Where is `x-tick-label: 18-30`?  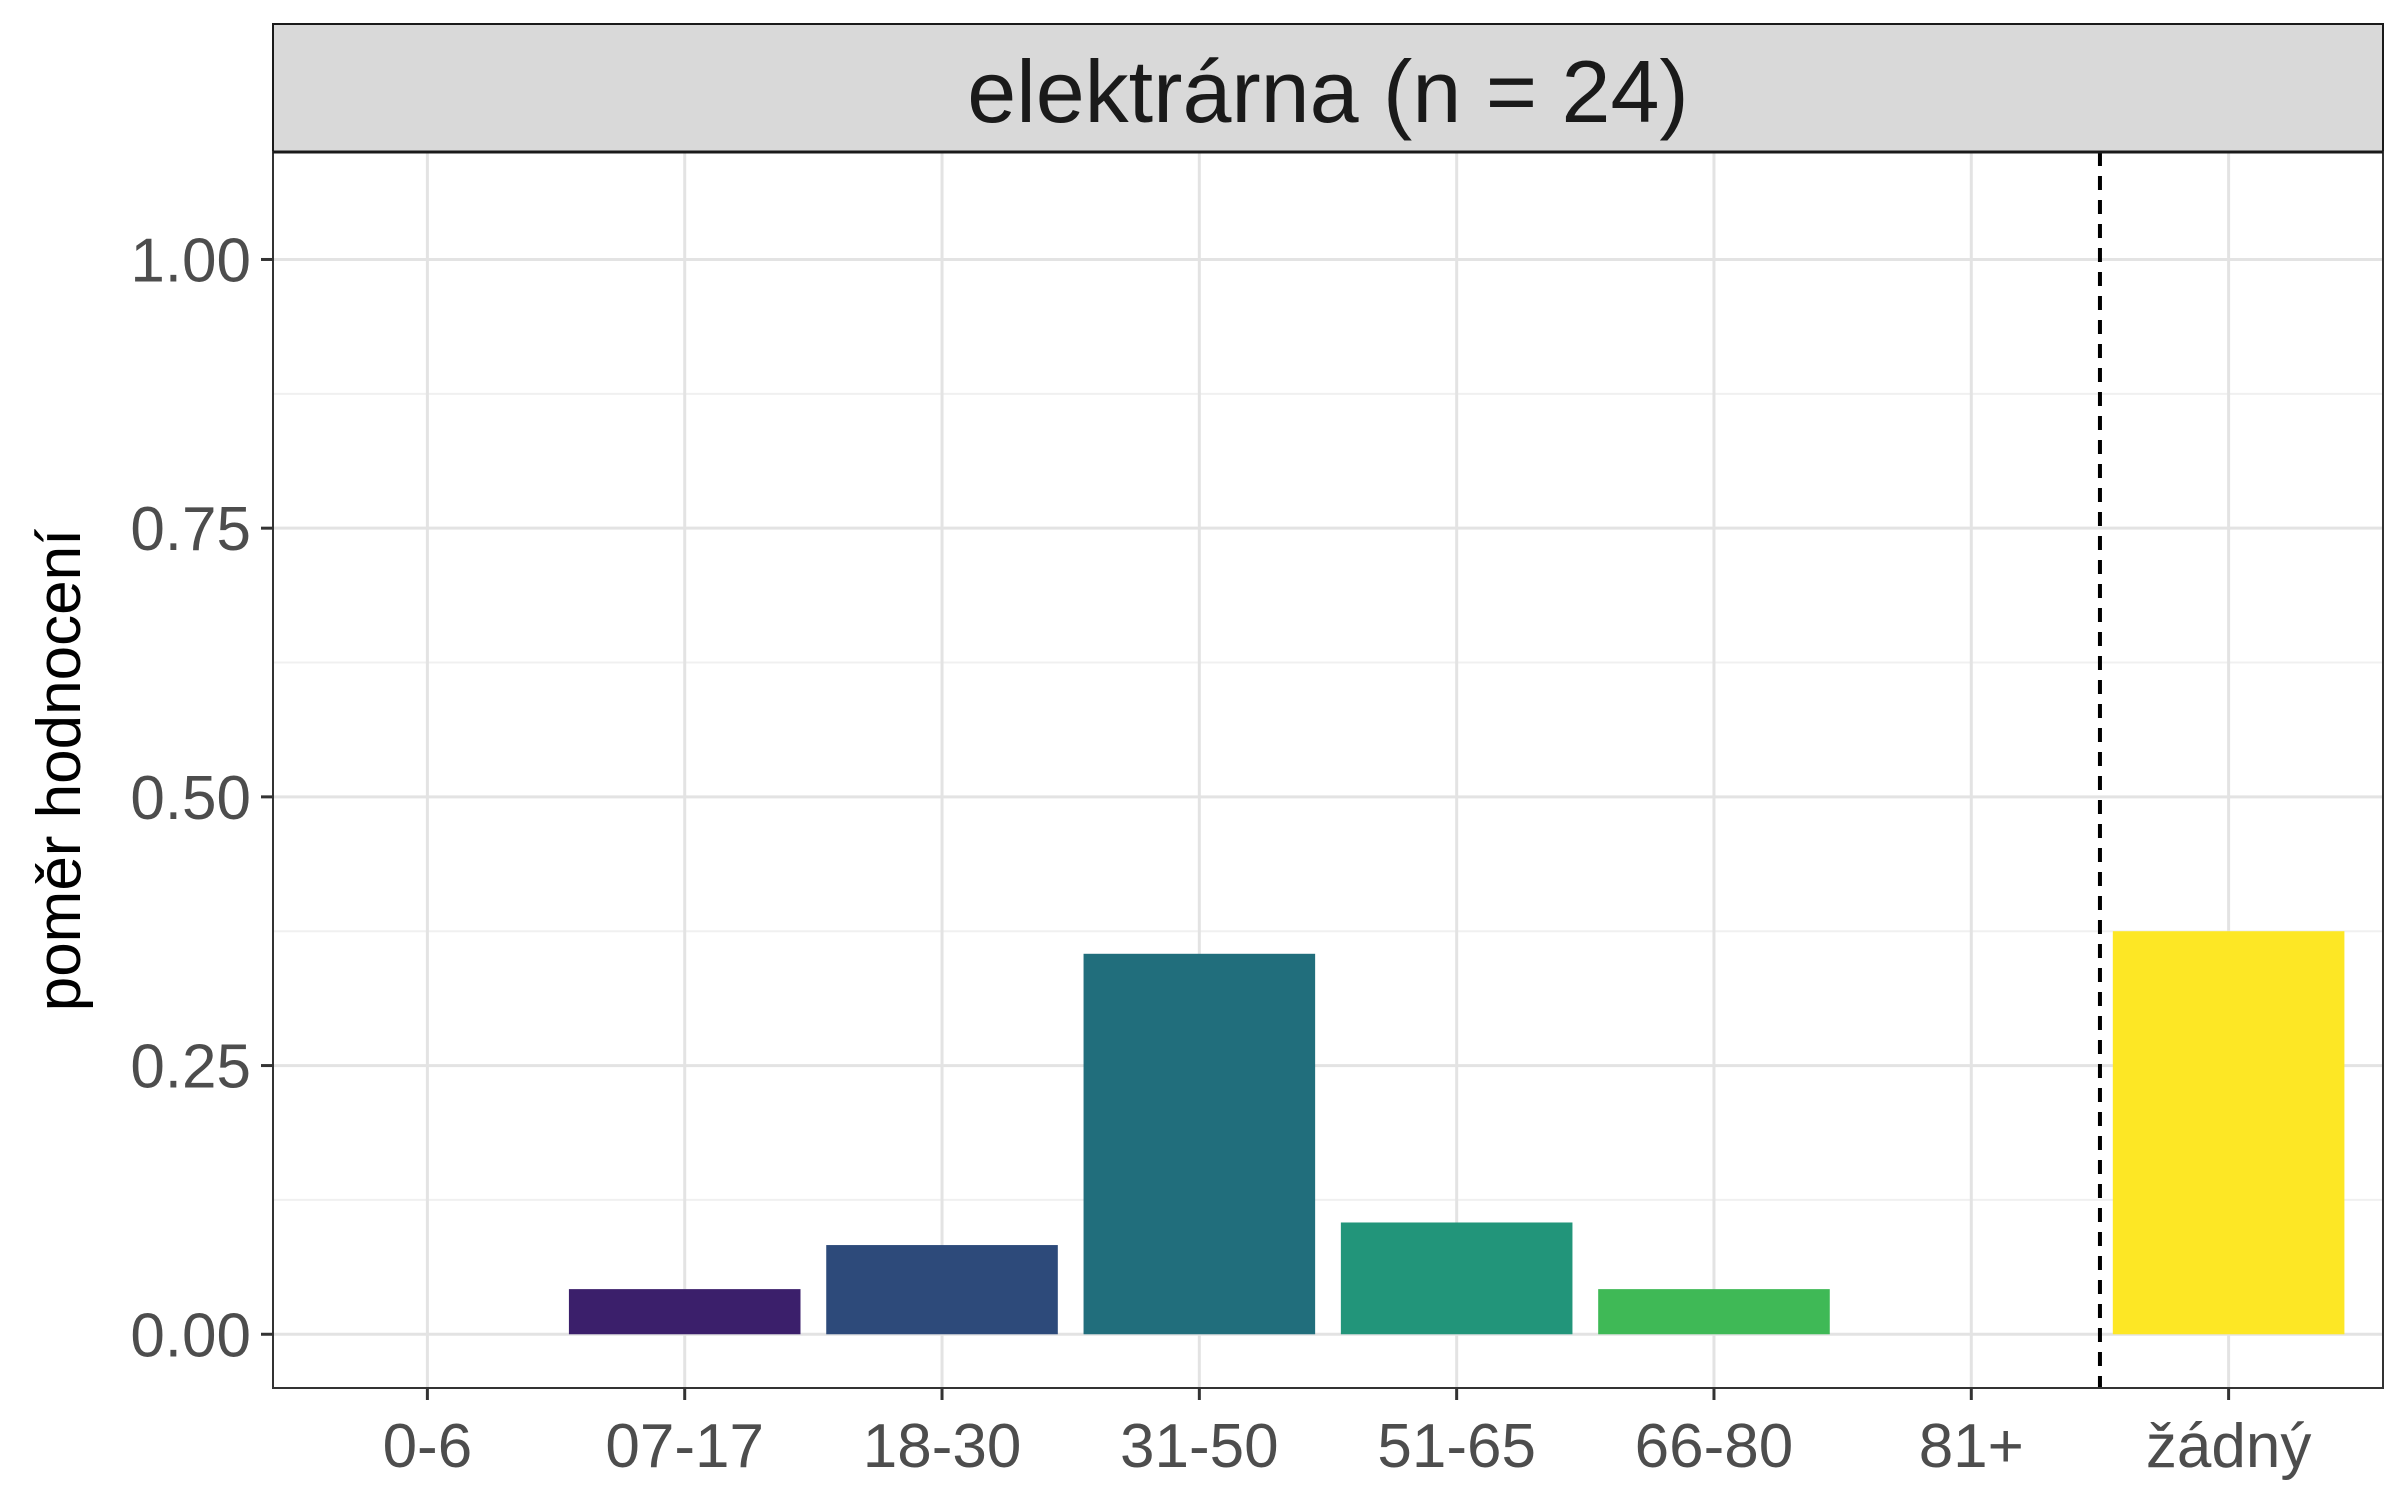
x-tick-label: 18-30 is located at coordinates (942, 1446).